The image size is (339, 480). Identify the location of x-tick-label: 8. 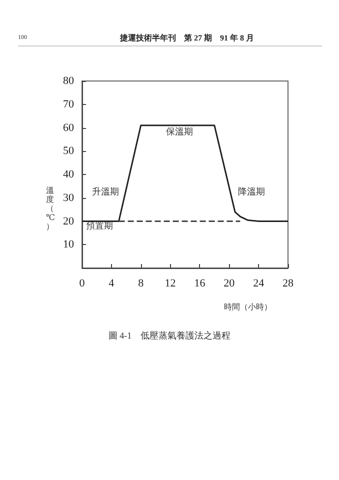
(141, 284).